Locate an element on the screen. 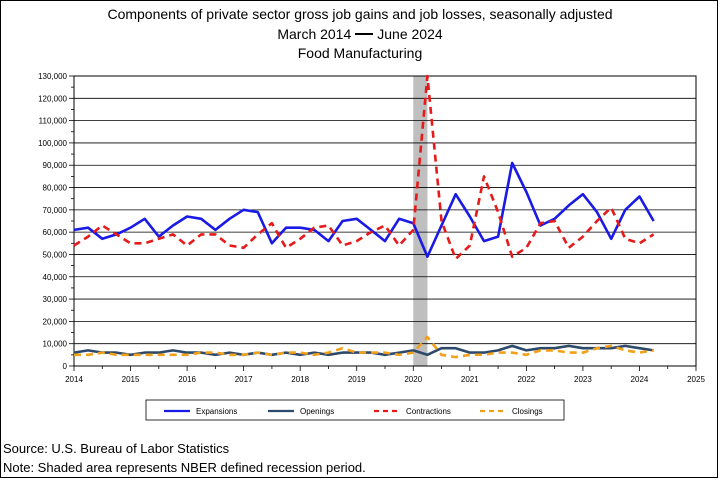 The width and height of the screenshot is (720, 480). date-range-end: June 2024 is located at coordinates (410, 34).